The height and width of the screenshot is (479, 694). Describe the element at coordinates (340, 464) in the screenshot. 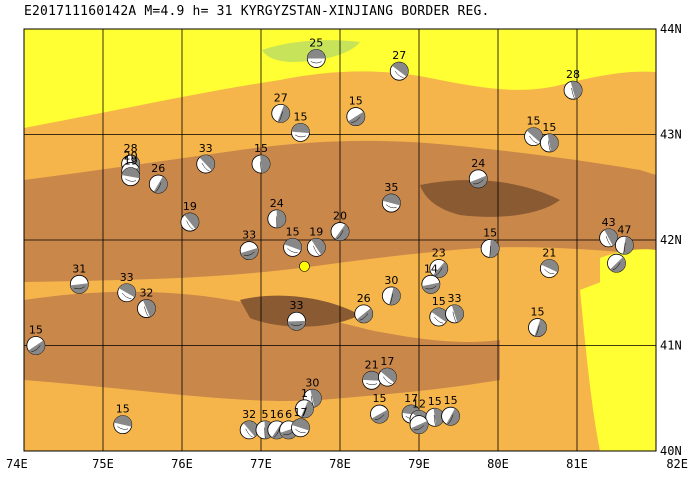

I see `lon-tick-label: 78E` at that location.